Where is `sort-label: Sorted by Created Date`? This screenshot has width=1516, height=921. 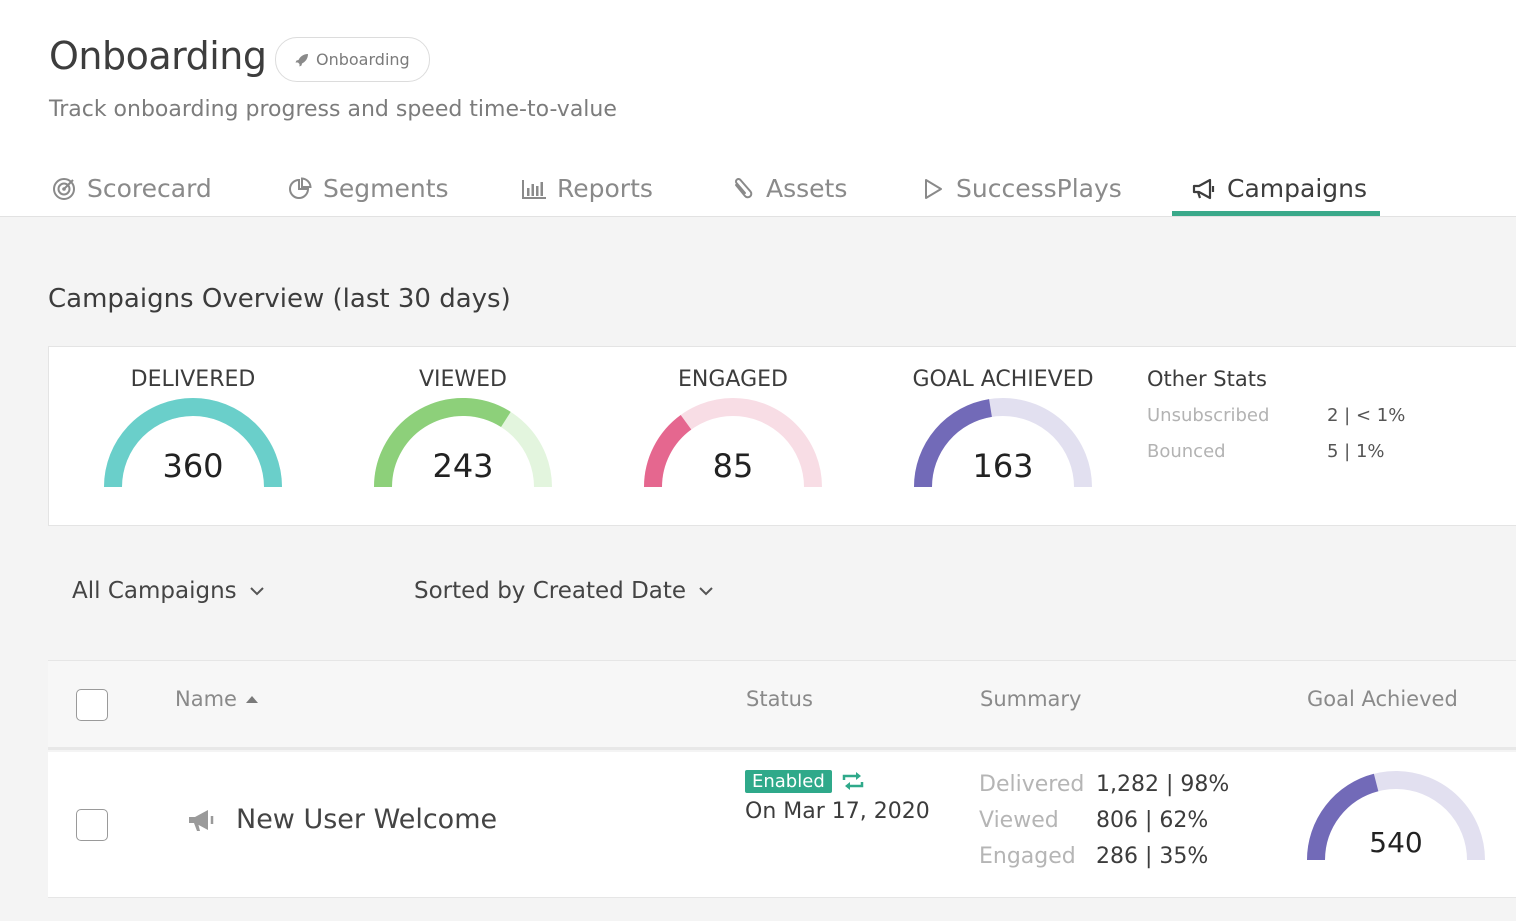 sort-label: Sorted by Created Date is located at coordinates (550, 591).